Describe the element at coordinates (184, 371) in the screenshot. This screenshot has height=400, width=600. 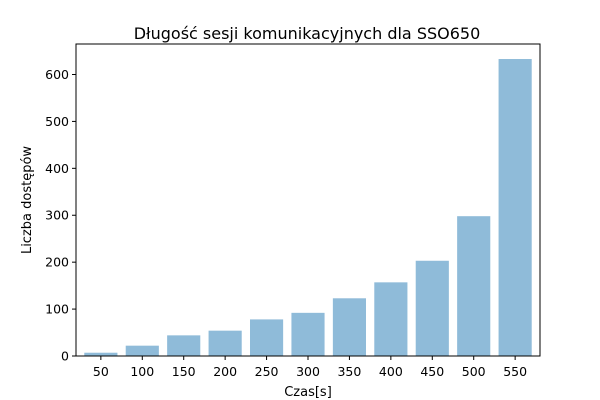
I see `x-tick-label-150: 150` at that location.